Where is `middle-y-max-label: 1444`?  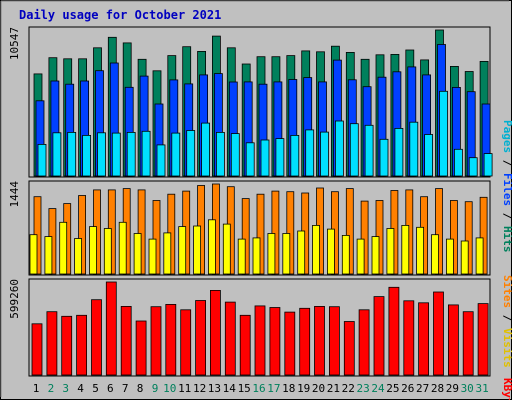
middle-y-max-label: 1444 is located at coordinates (14, 194).